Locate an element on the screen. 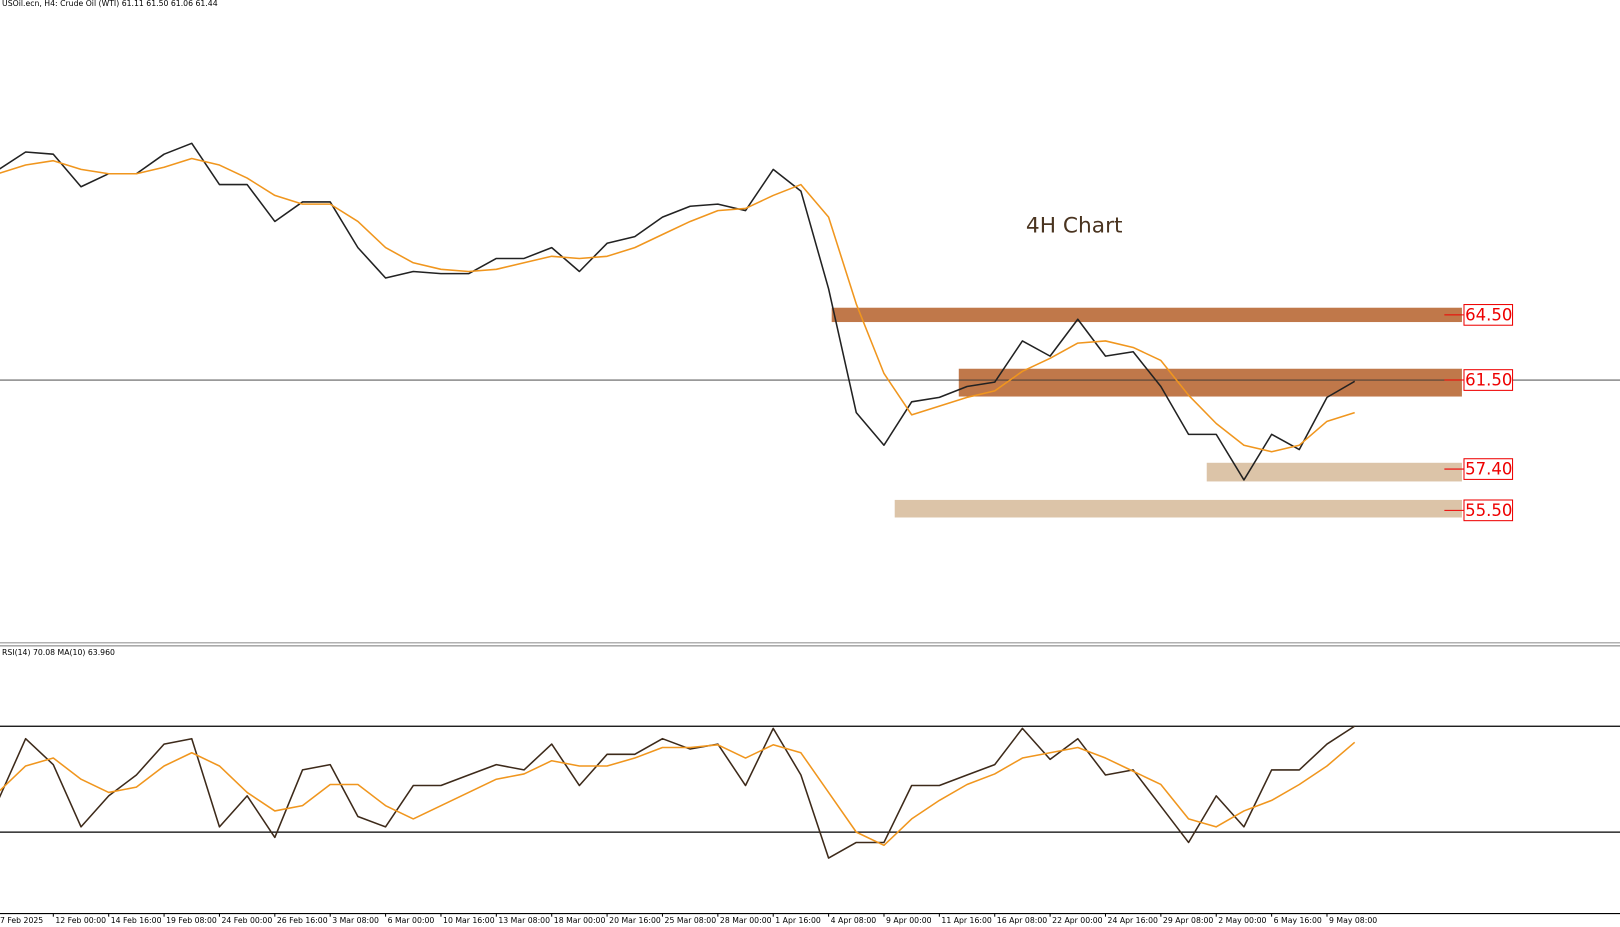  x-tick-label: 14 Feb 16:00 is located at coordinates (136, 920).